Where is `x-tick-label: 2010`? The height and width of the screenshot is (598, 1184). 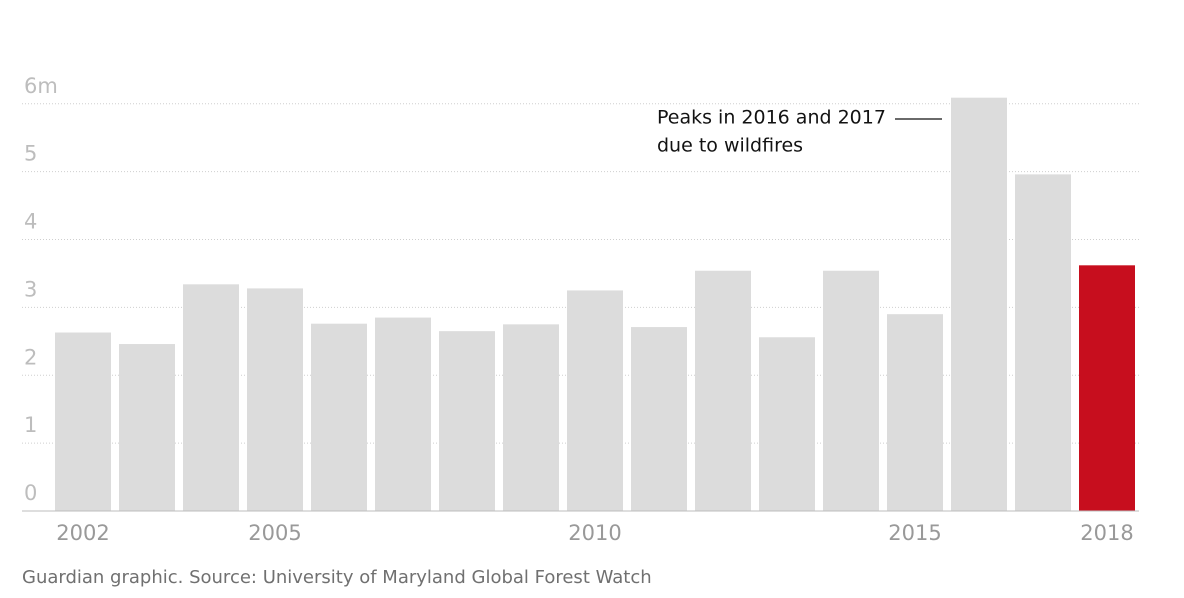
x-tick-label: 2010 is located at coordinates (594, 533).